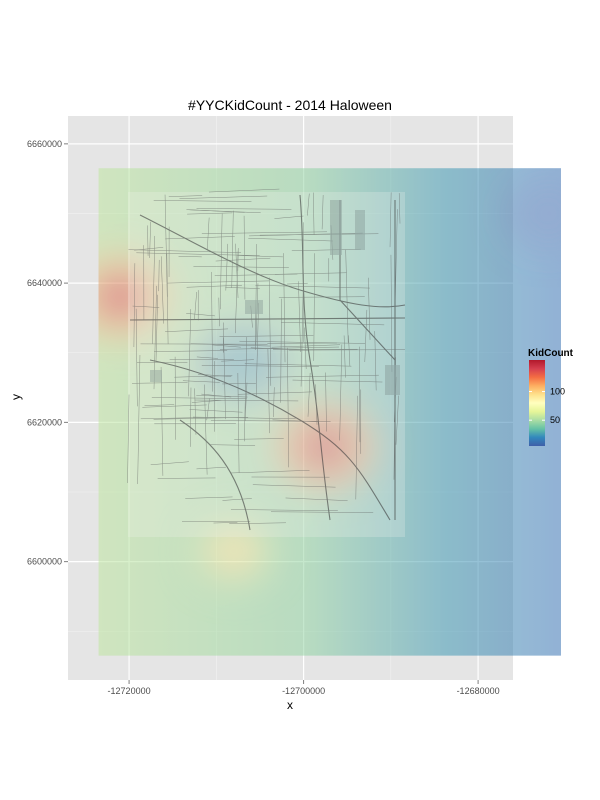 The image size is (600, 800). Describe the element at coordinates (16, 397) in the screenshot. I see `y-axis-title: y` at that location.